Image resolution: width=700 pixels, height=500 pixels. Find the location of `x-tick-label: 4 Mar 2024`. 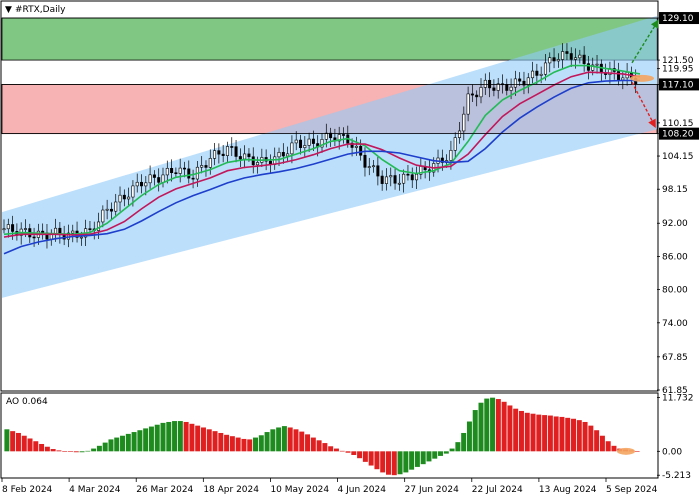

x-tick-label: 4 Mar 2024 is located at coordinates (95, 490).